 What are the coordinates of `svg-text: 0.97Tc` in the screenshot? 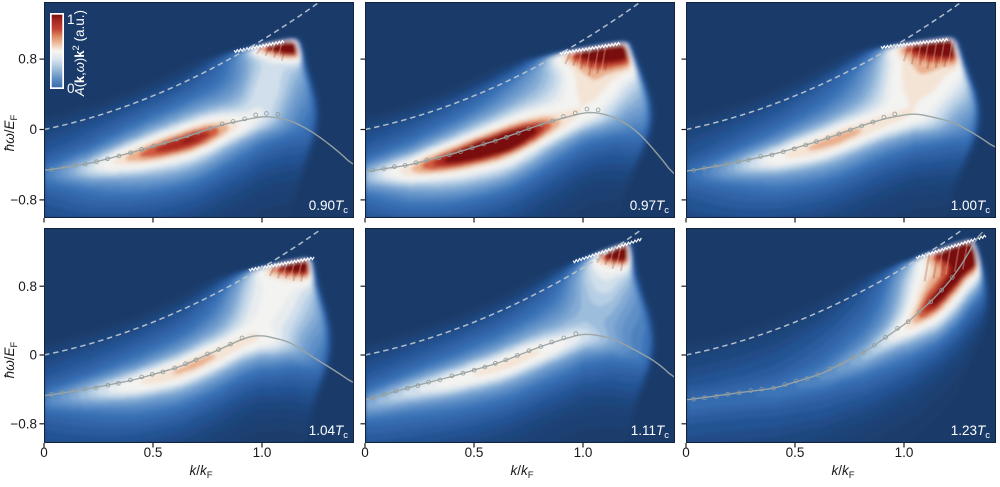 It's located at (650, 207).